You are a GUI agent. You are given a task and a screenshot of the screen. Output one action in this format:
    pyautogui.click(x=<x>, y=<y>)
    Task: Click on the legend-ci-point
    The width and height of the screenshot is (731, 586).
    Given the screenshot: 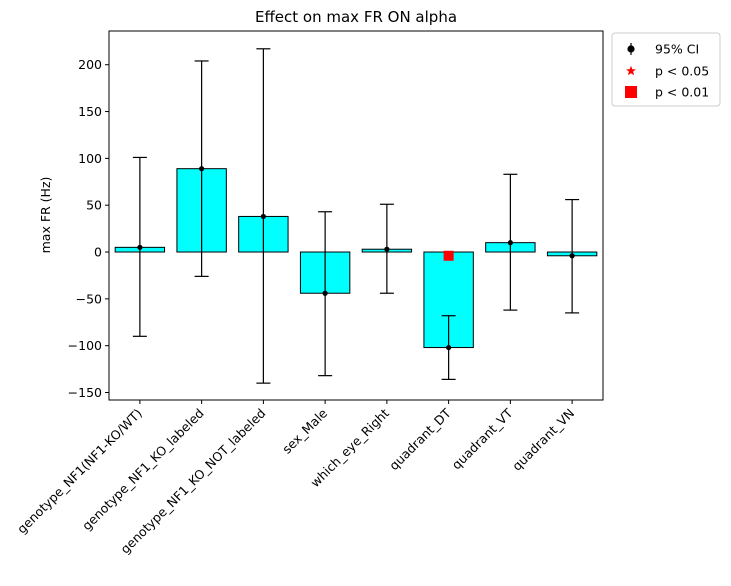 What is the action you would take?
    pyautogui.click(x=631, y=49)
    